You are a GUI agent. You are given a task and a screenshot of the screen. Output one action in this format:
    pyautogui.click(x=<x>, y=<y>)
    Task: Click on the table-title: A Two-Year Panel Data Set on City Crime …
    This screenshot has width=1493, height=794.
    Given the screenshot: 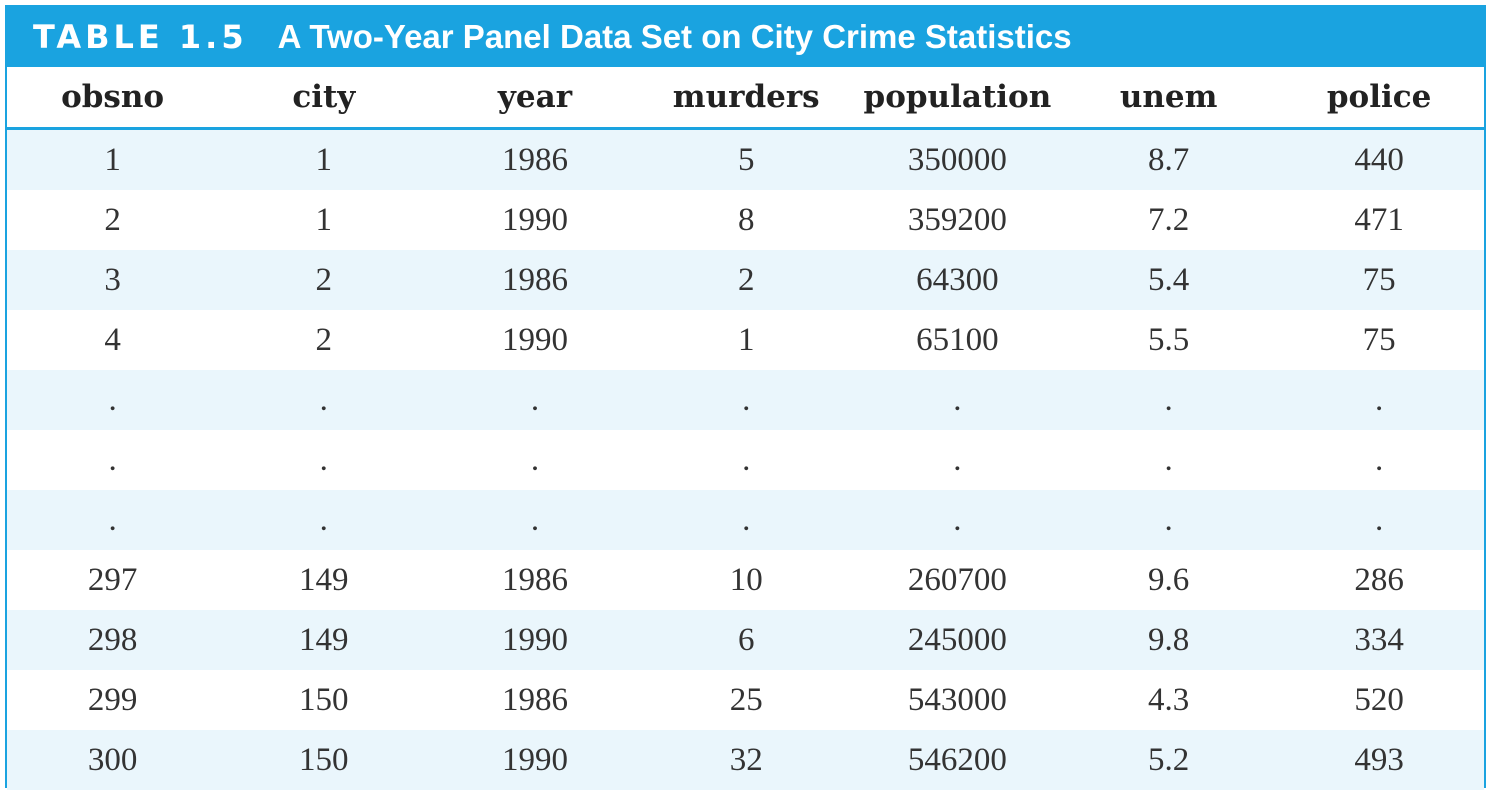 What is the action you would take?
    pyautogui.click(x=674, y=36)
    